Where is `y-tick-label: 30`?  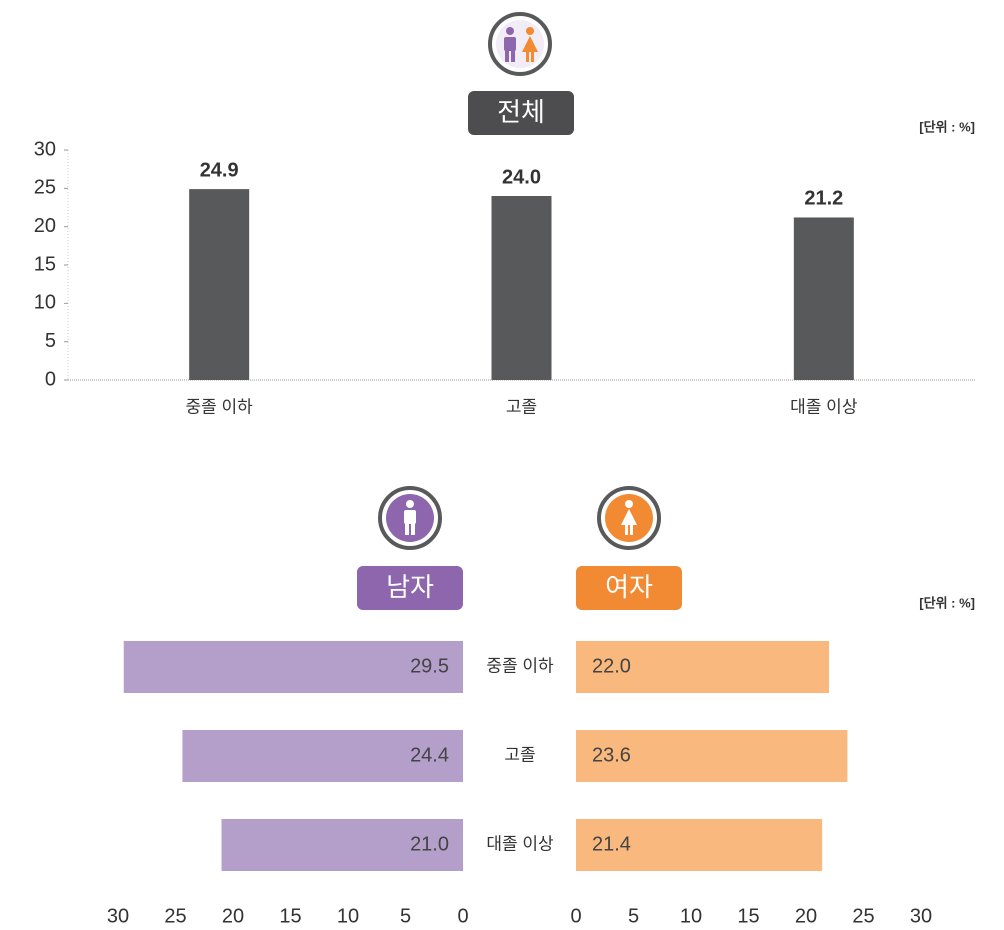 y-tick-label: 30 is located at coordinates (45, 149).